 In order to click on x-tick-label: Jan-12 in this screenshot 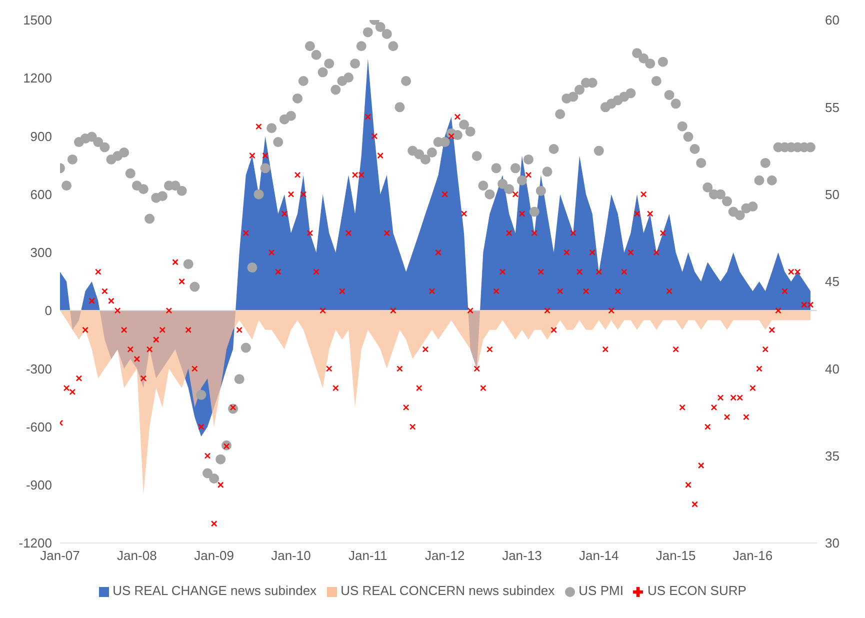, I will do `click(444, 556)`.